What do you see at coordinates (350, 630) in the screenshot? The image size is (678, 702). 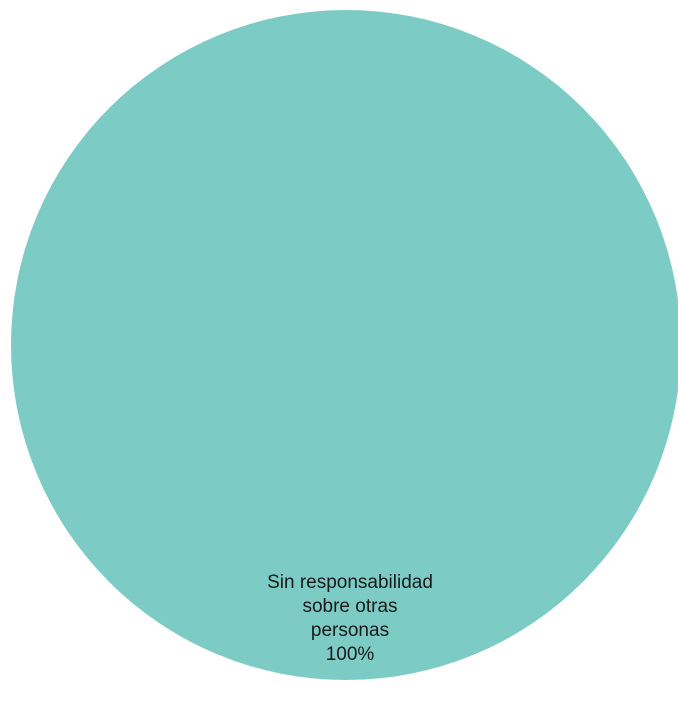 I see `slice-label-line-3: personas` at bounding box center [350, 630].